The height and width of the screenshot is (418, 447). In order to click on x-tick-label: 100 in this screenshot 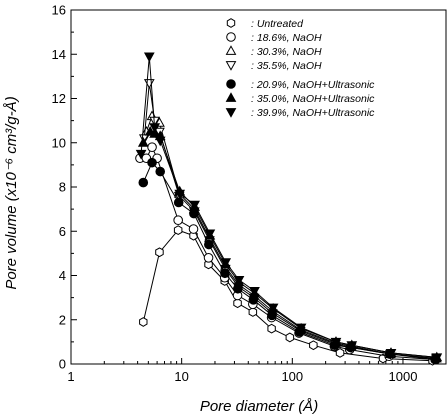, I will do `click(292, 376)`.